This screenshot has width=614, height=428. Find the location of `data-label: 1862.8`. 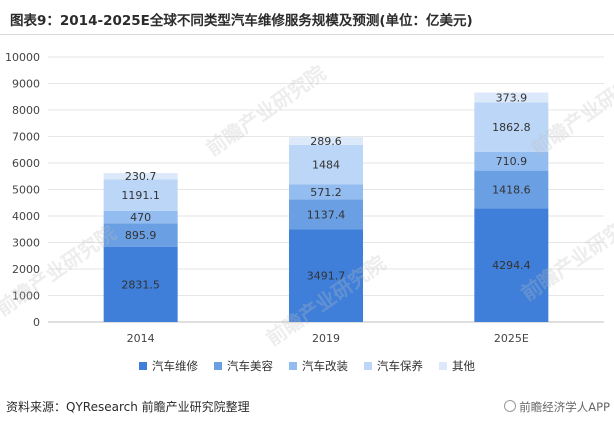

data-label: 1862.8 is located at coordinates (511, 127).